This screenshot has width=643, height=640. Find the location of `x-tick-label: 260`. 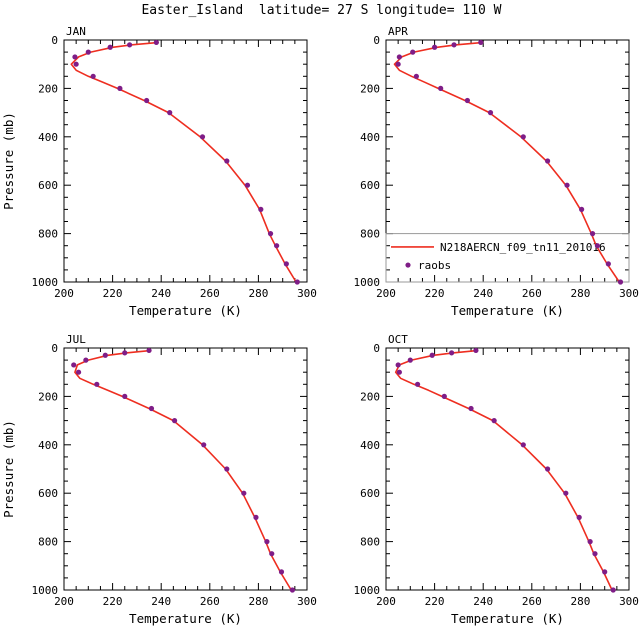

x-tick-label: 260 is located at coordinates (210, 293).